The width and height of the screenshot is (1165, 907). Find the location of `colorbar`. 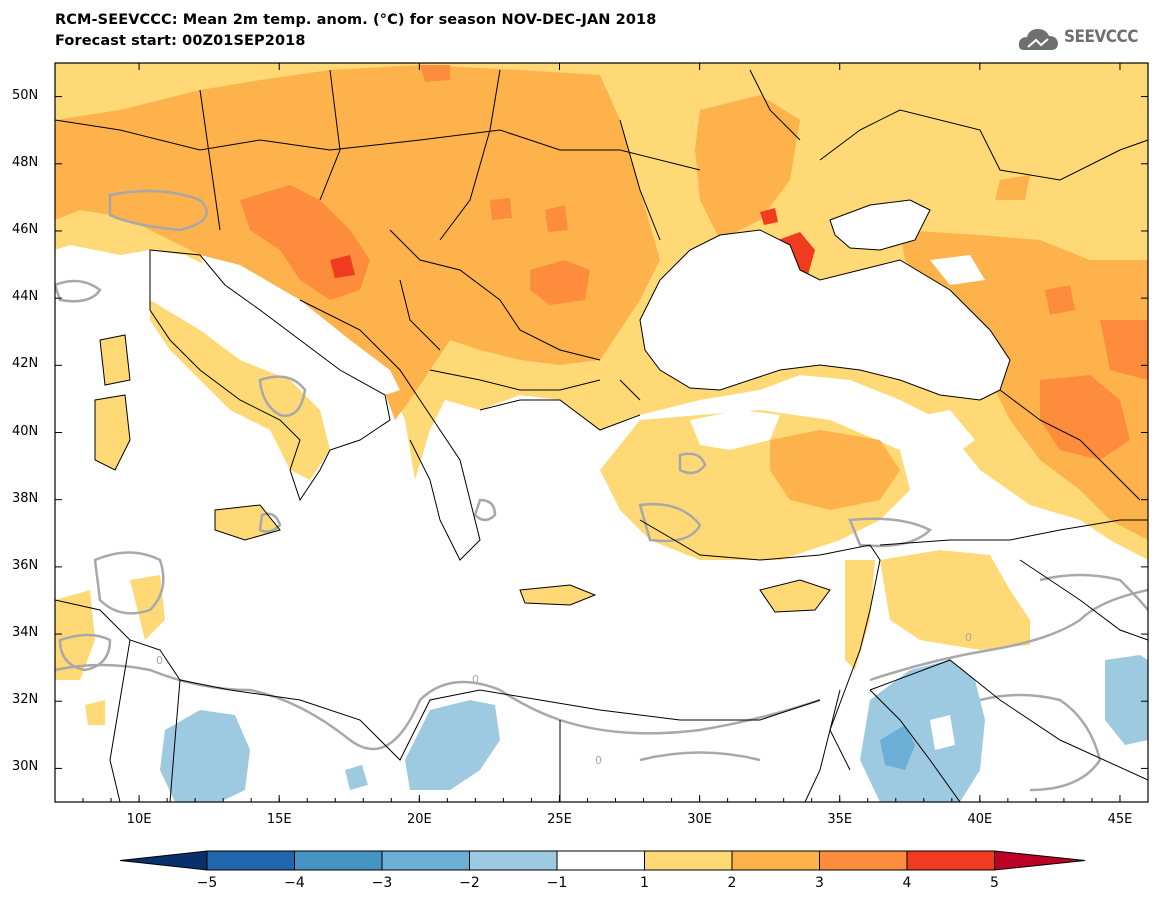

colorbar is located at coordinates (602, 860).